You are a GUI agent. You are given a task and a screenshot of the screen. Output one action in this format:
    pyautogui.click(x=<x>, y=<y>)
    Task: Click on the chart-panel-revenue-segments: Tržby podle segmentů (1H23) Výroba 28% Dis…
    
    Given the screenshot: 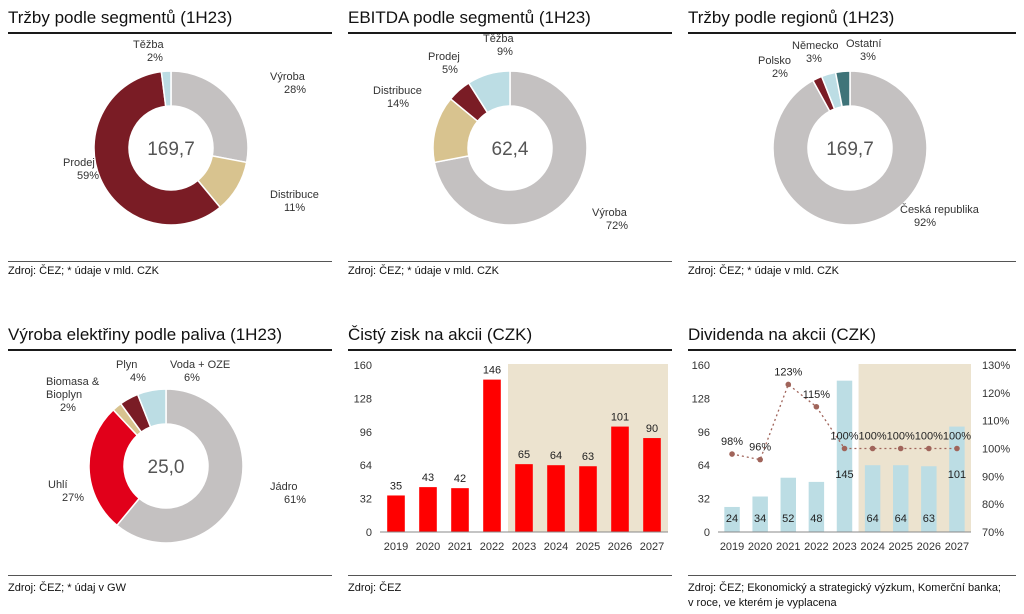 What is the action you would take?
    pyautogui.click(x=170, y=148)
    